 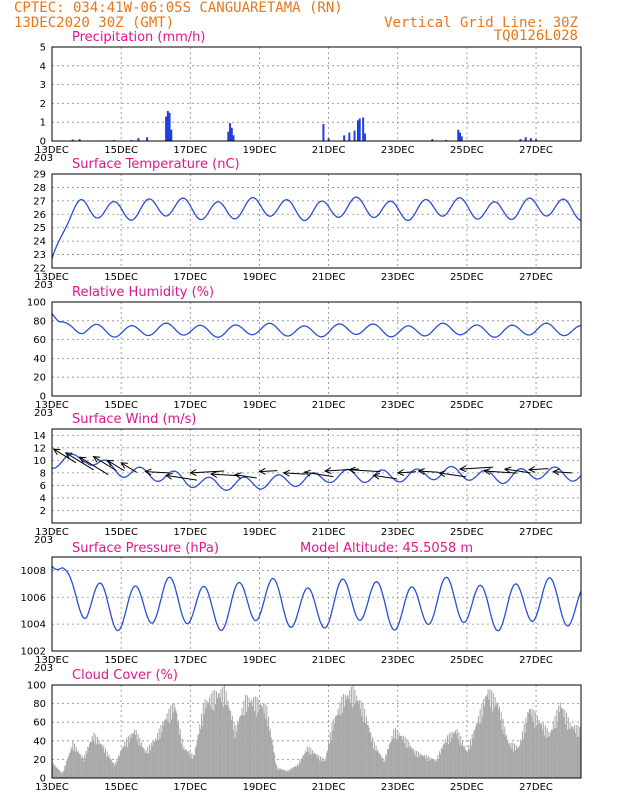 What do you see at coordinates (190, 405) in the screenshot?
I see `humidity-x-tick: 17DEC` at bounding box center [190, 405].